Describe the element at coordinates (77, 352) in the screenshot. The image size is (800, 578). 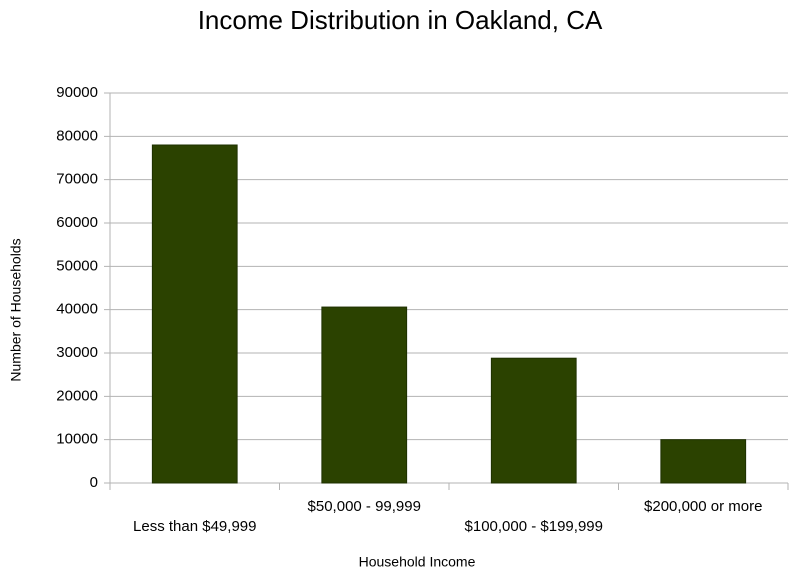
I see `y-tick-label: 30000` at that location.